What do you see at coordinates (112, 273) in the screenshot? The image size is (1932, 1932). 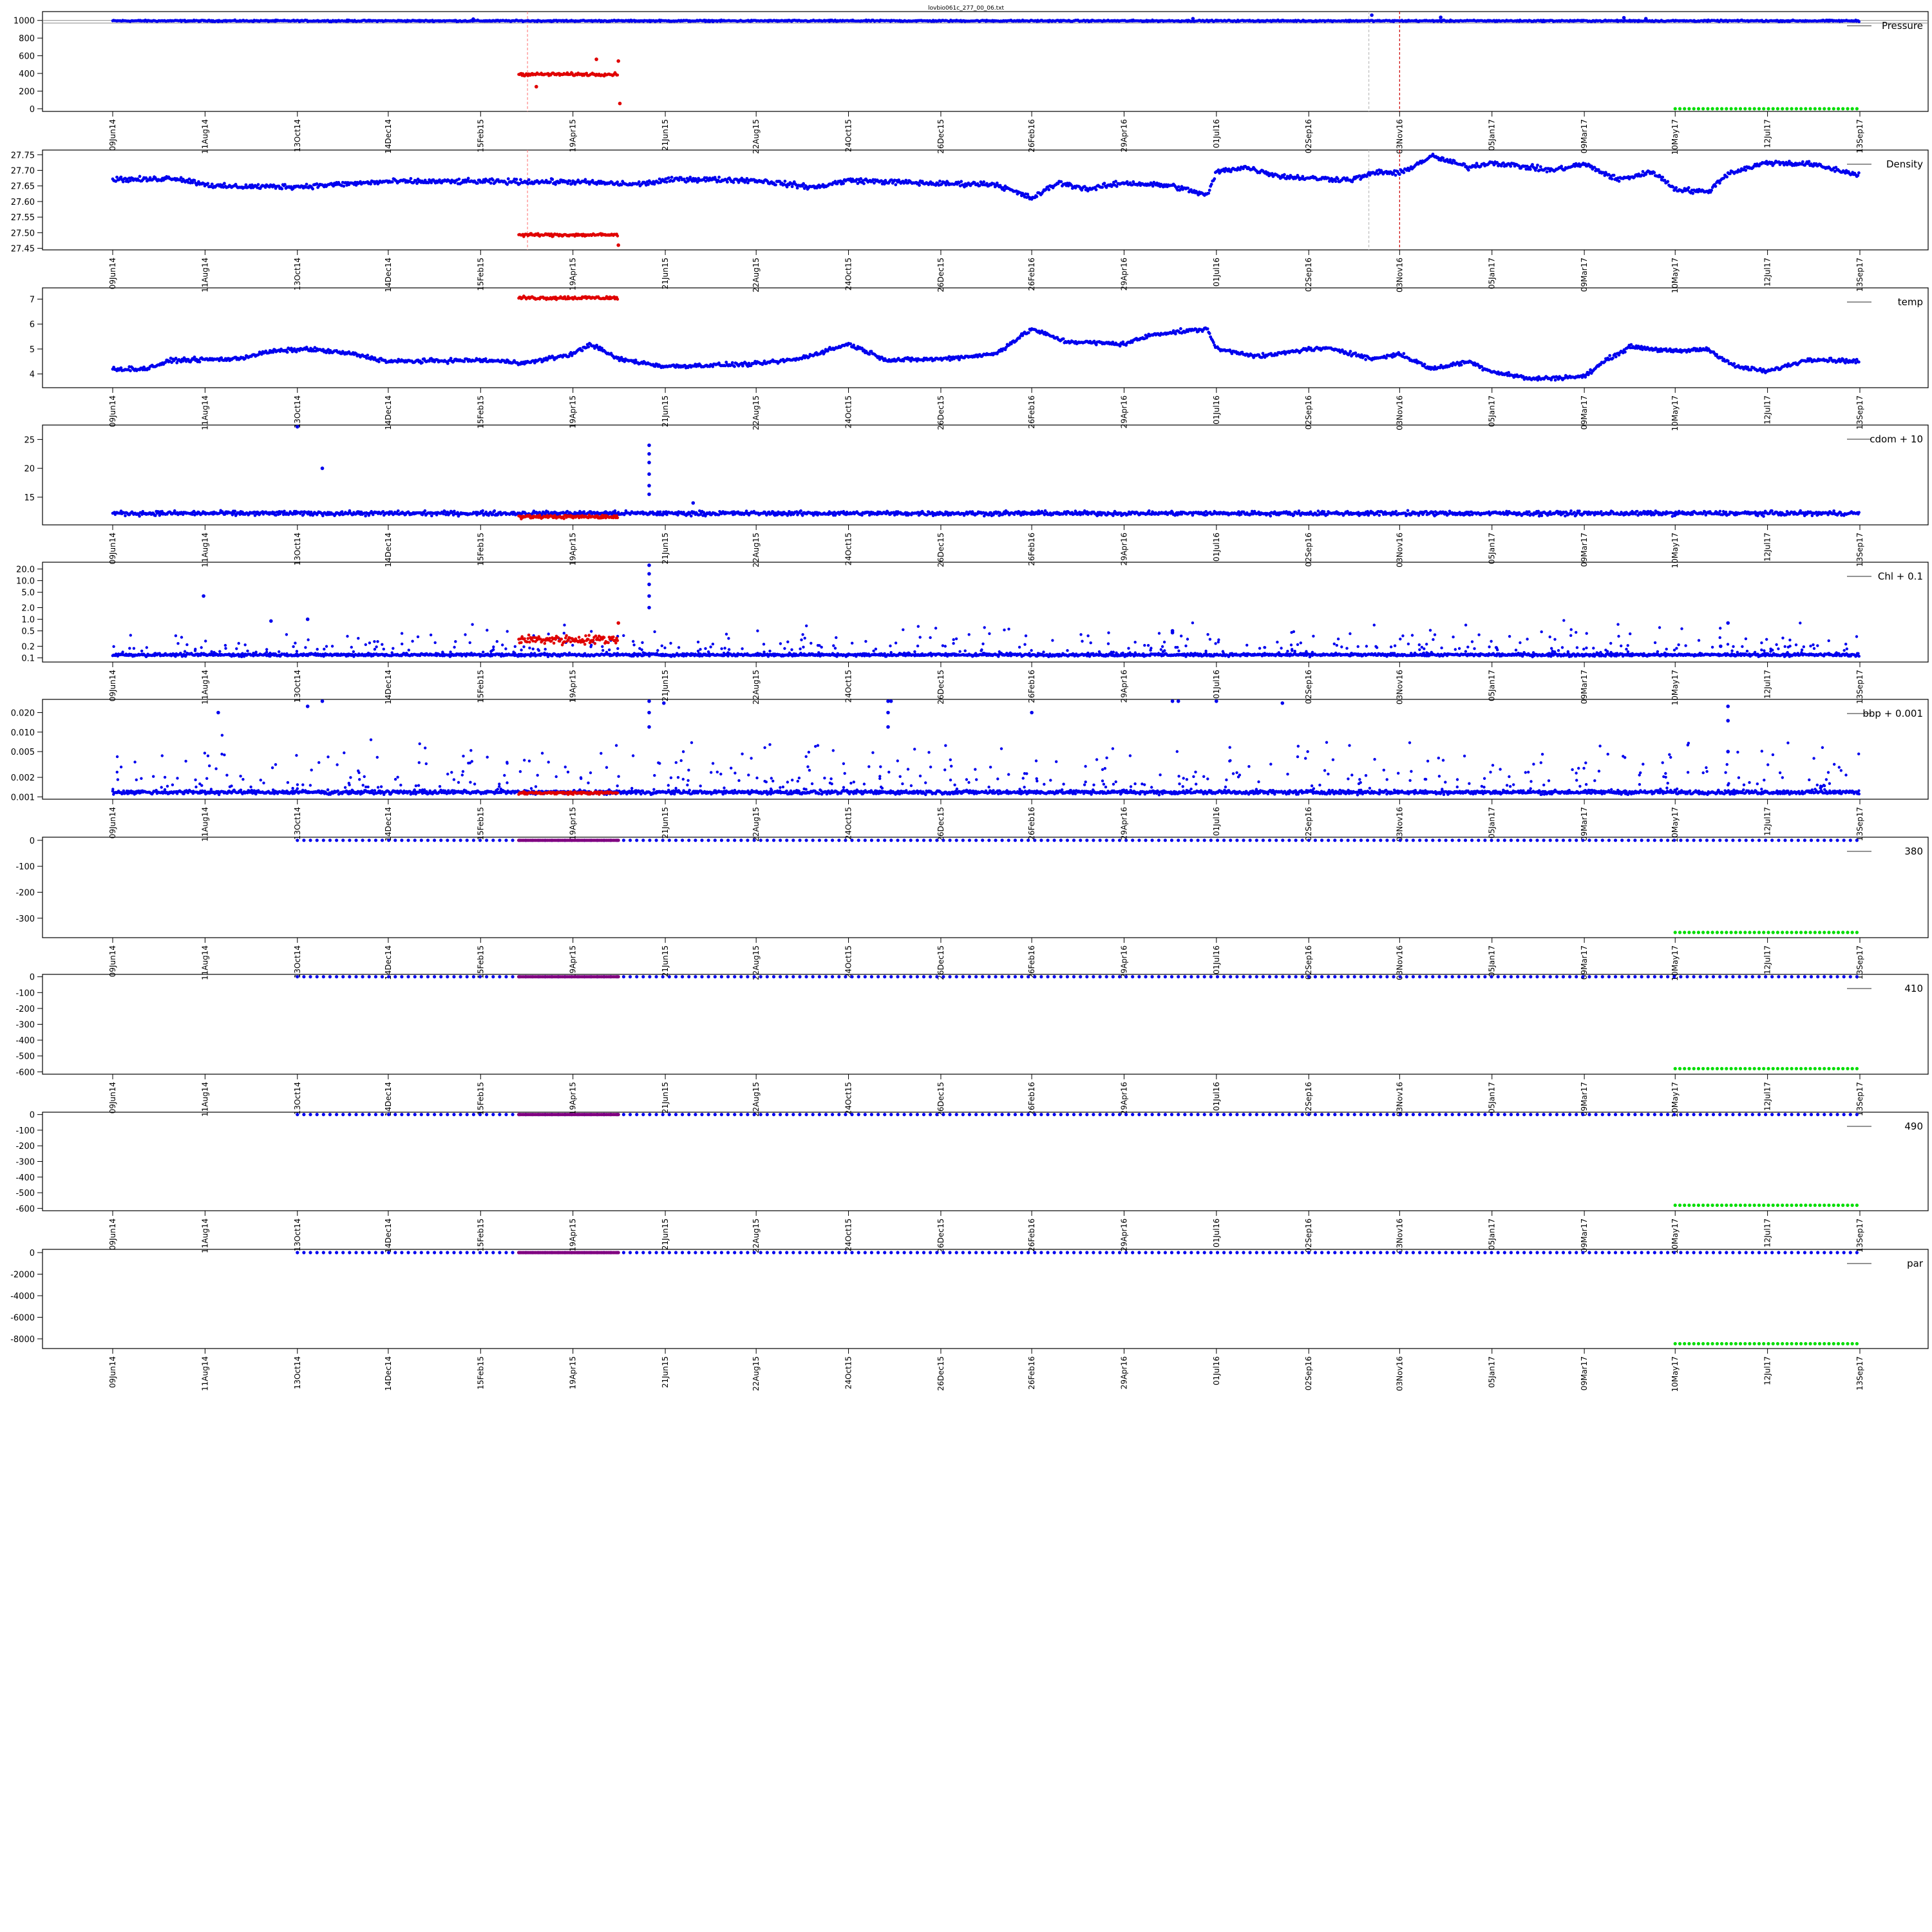 I see `x-tick-label: 09Jun14` at bounding box center [112, 273].